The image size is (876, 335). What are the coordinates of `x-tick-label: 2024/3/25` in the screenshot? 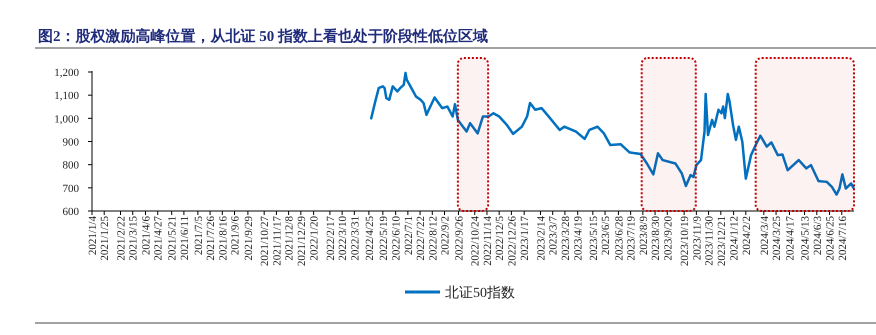 It's located at (777, 238).